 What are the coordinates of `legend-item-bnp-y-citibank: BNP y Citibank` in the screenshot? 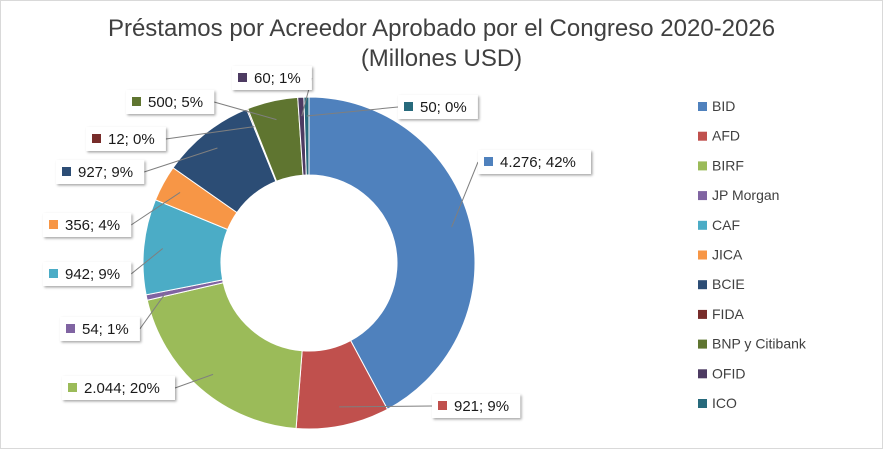 It's located at (752, 344).